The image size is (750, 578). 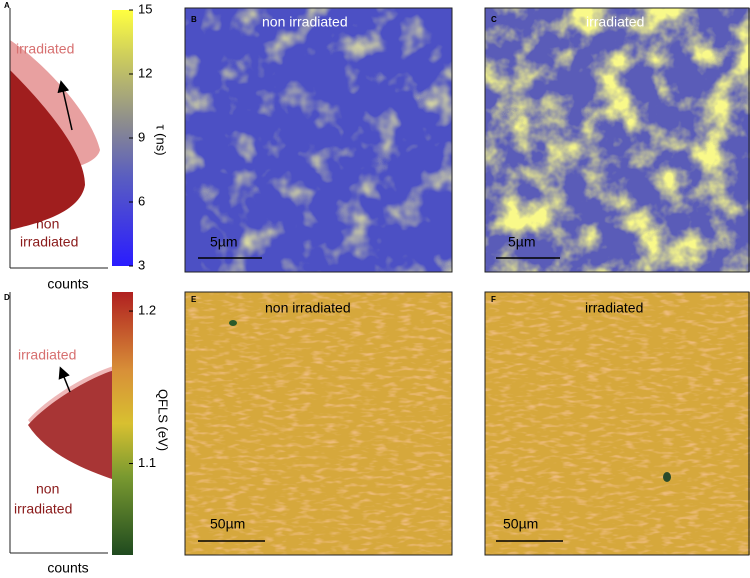 I want to click on panel-label: B, so click(x=194, y=19).